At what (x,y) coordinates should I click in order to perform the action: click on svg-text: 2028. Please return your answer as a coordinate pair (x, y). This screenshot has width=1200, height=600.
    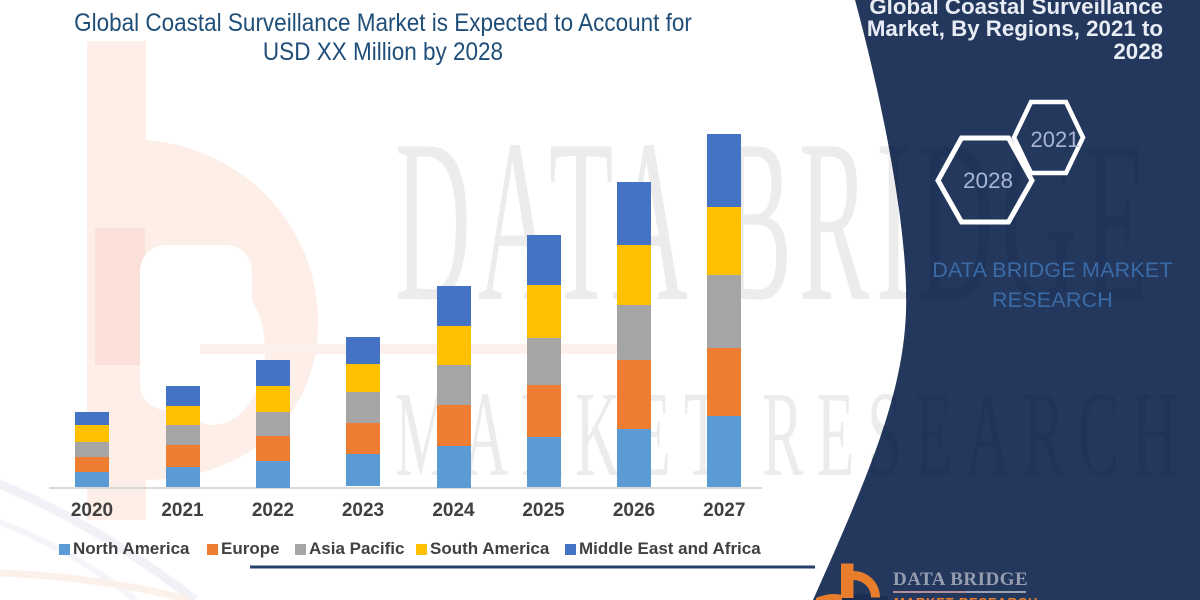
    Looking at the image, I should click on (988, 180).